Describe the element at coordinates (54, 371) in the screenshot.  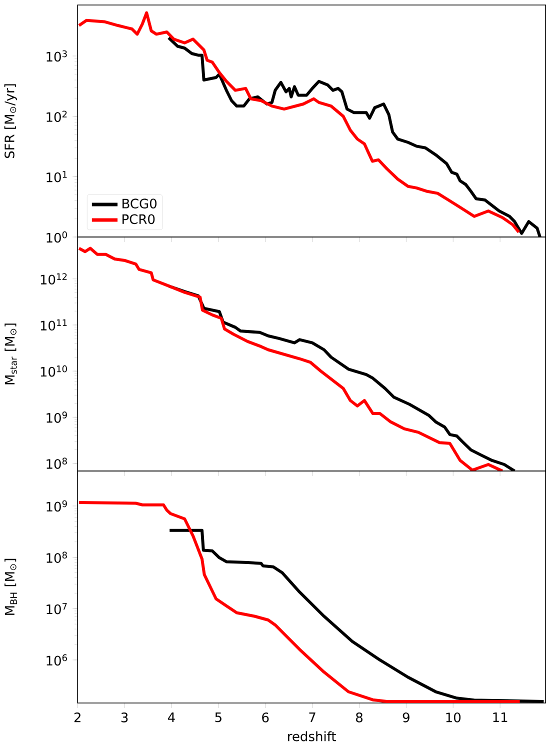
I see `y-tick-label: 10$^{10}$` at that location.